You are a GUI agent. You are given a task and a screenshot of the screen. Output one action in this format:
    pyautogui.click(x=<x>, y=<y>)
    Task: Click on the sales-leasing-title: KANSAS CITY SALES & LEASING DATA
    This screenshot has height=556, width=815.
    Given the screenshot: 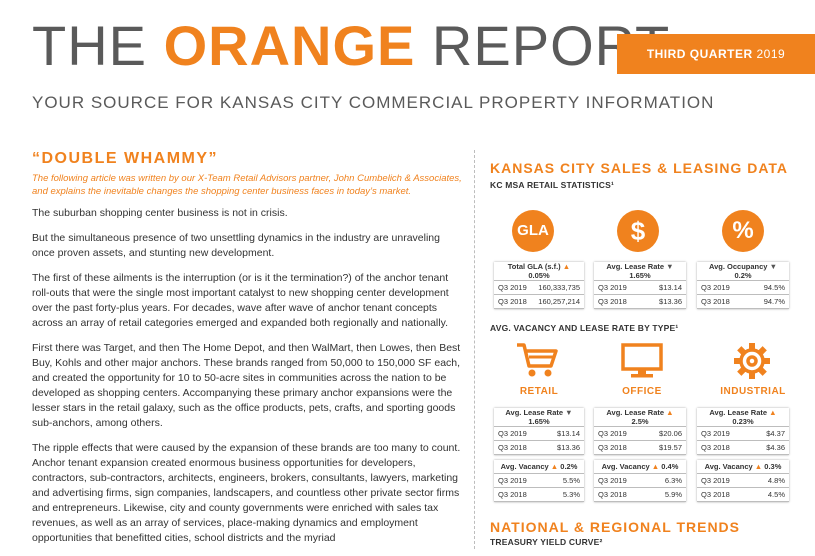 What is the action you would take?
    pyautogui.click(x=639, y=168)
    